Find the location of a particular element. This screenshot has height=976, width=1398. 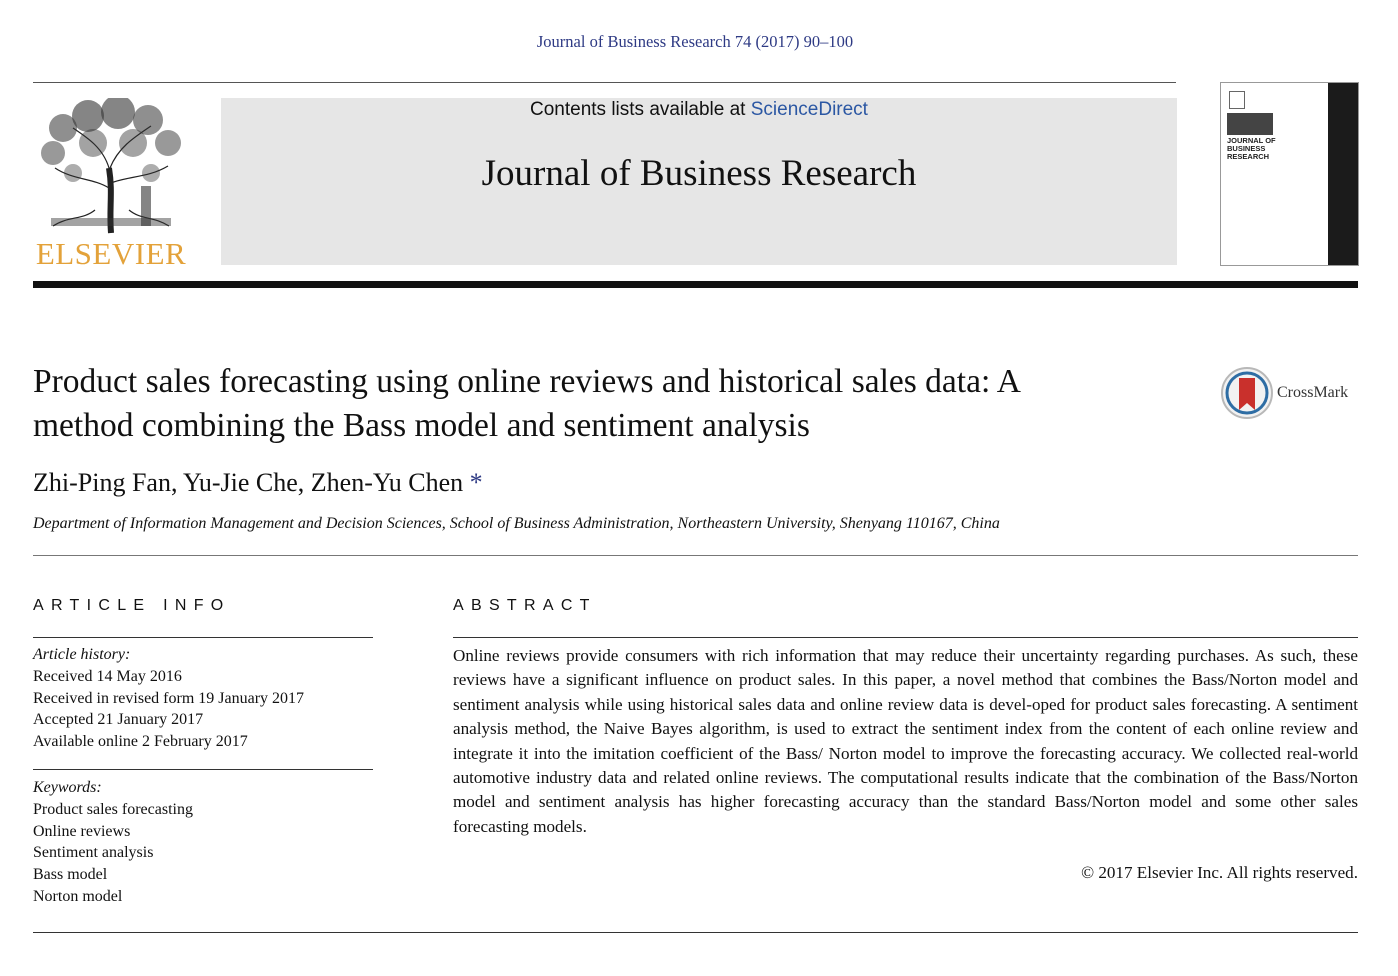

corresponding-author-mark: * is located at coordinates (476, 482).